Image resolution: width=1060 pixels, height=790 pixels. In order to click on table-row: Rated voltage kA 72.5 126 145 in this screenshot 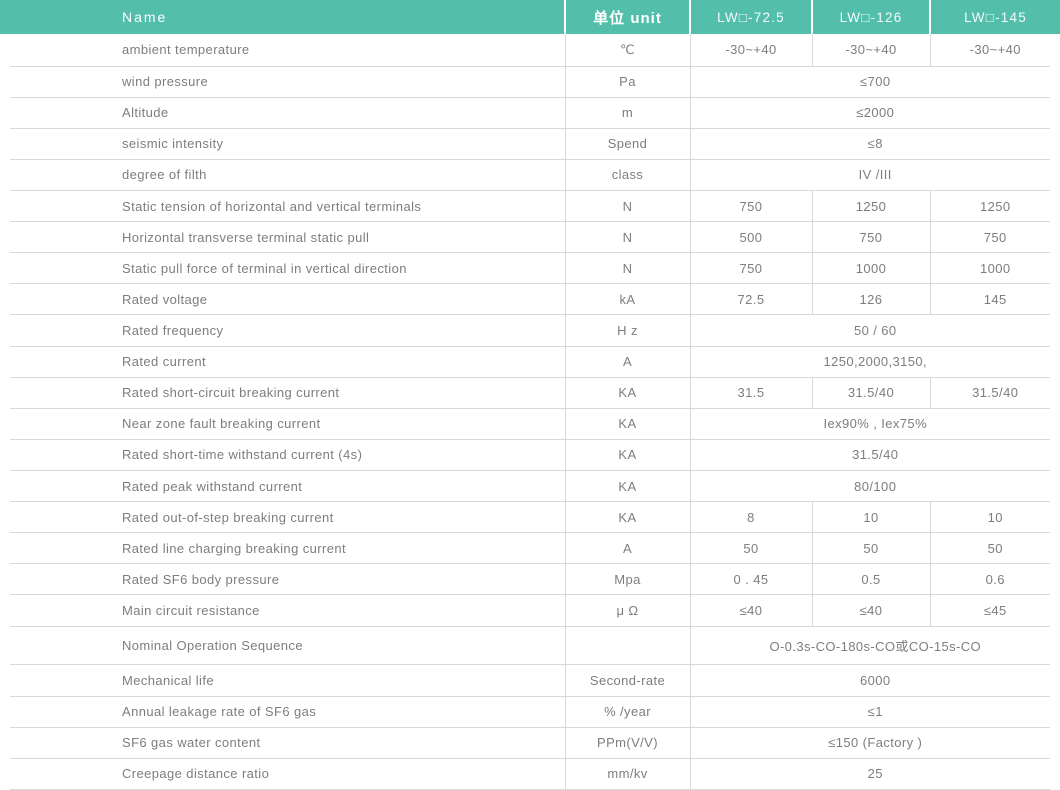, I will do `click(530, 299)`.